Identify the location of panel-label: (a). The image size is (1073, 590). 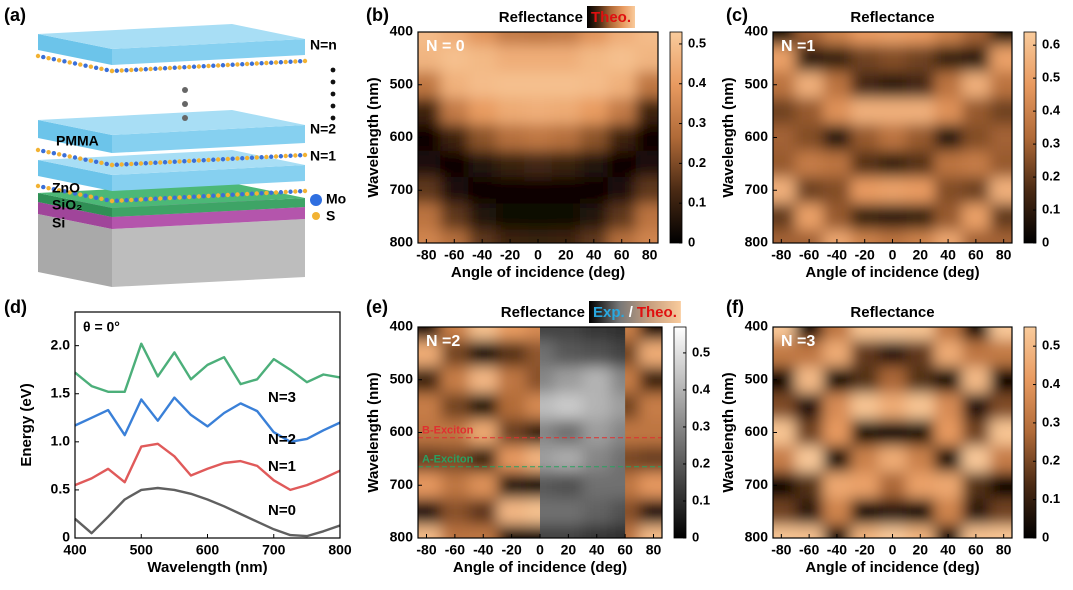
(15, 15).